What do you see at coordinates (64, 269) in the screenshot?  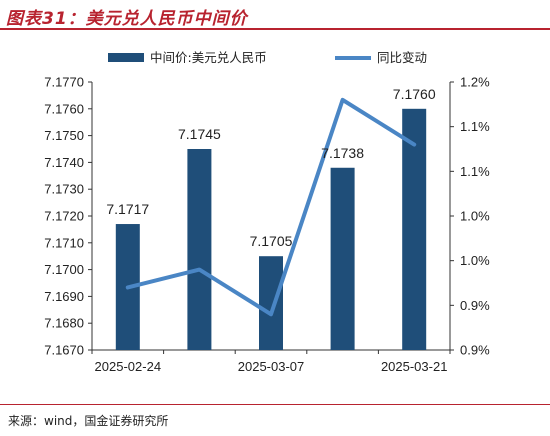 I see `left-axis-tick-label: 7.1700` at bounding box center [64, 269].